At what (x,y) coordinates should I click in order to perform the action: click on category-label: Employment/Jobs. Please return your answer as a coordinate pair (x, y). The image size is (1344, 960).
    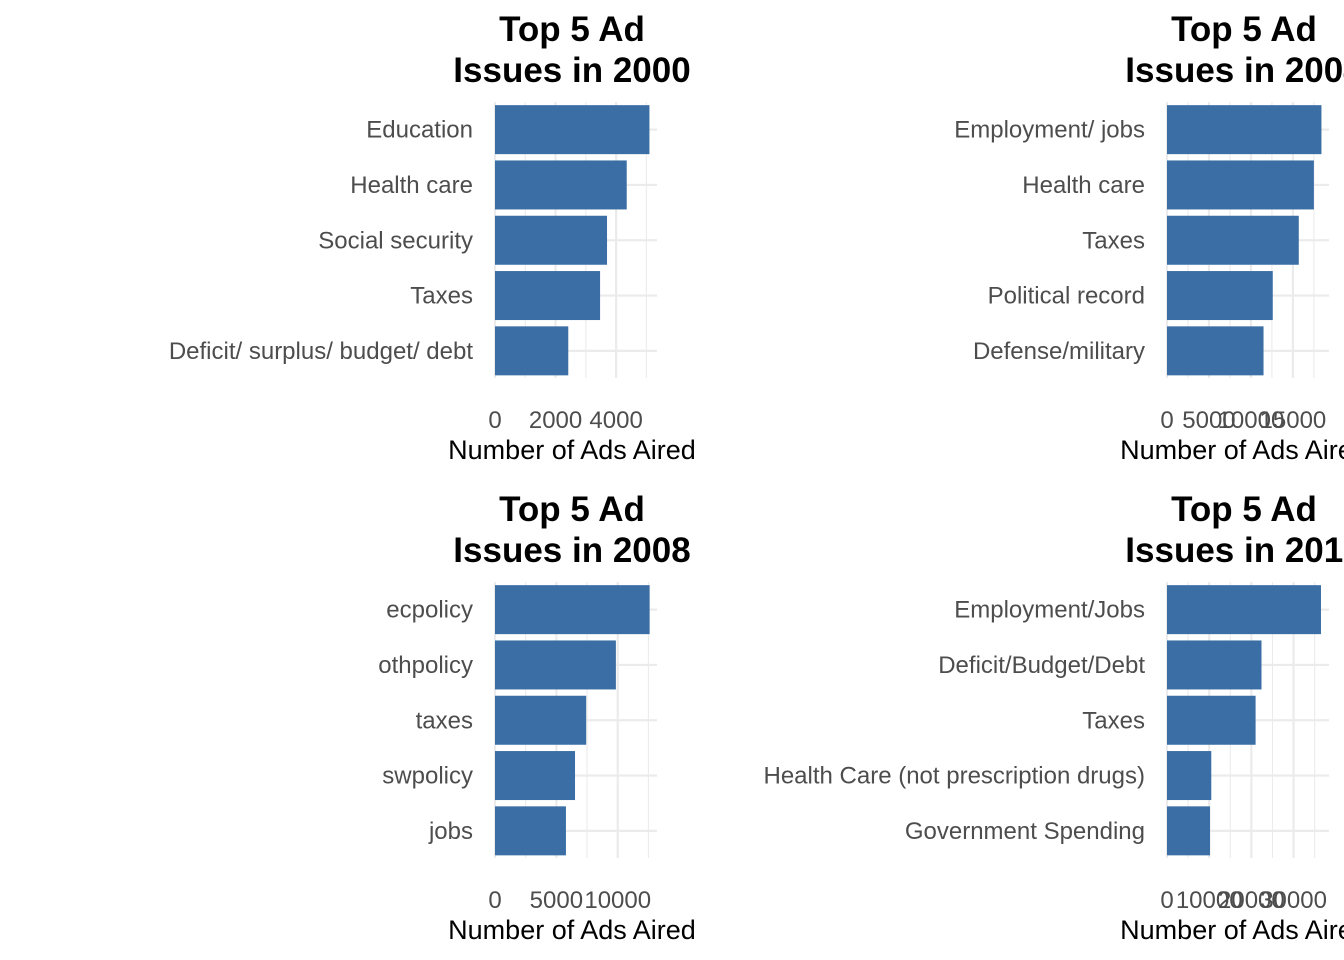
    Looking at the image, I should click on (1049, 610).